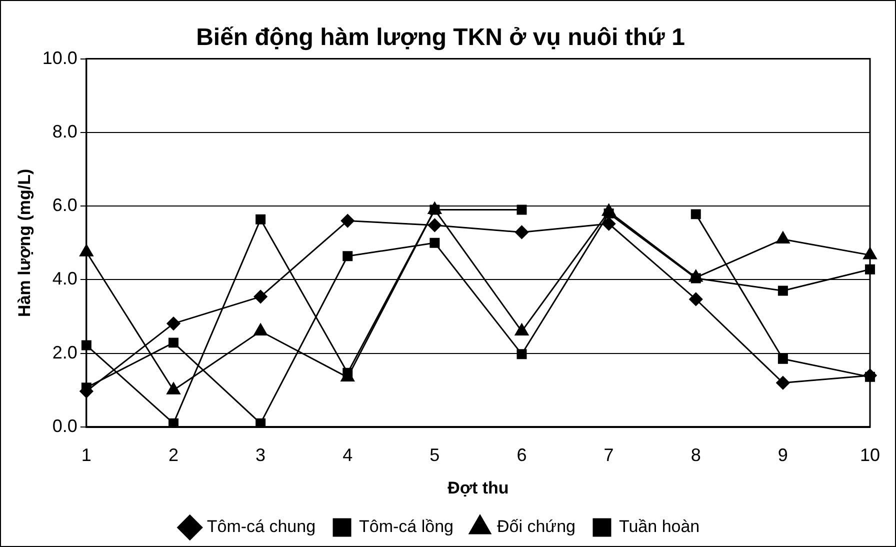  What do you see at coordinates (406, 526) in the screenshot?
I see `legend-label: Tôm-cá lồng` at bounding box center [406, 526].